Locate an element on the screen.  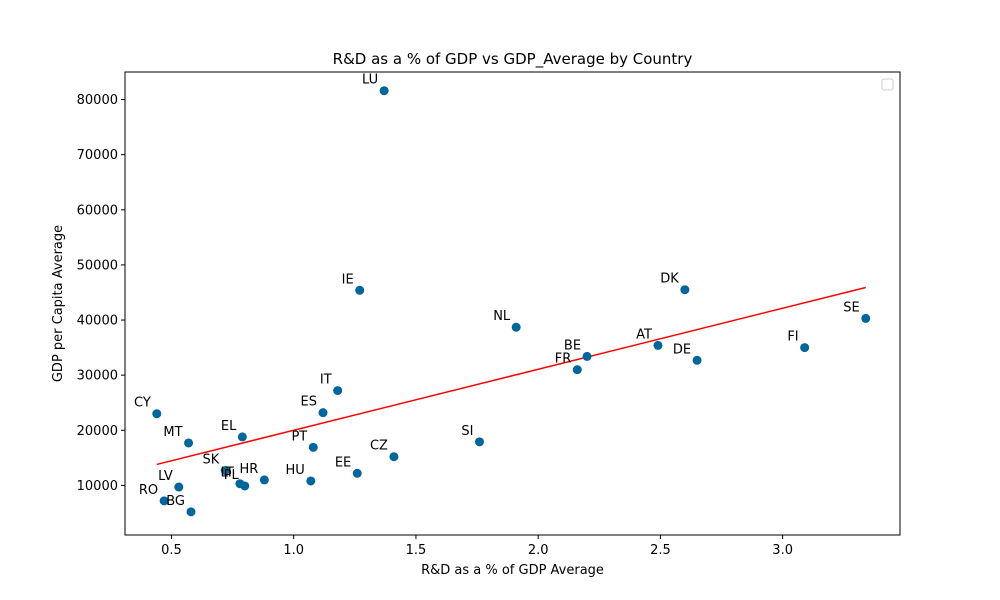
point-label: PL is located at coordinates (232, 475).